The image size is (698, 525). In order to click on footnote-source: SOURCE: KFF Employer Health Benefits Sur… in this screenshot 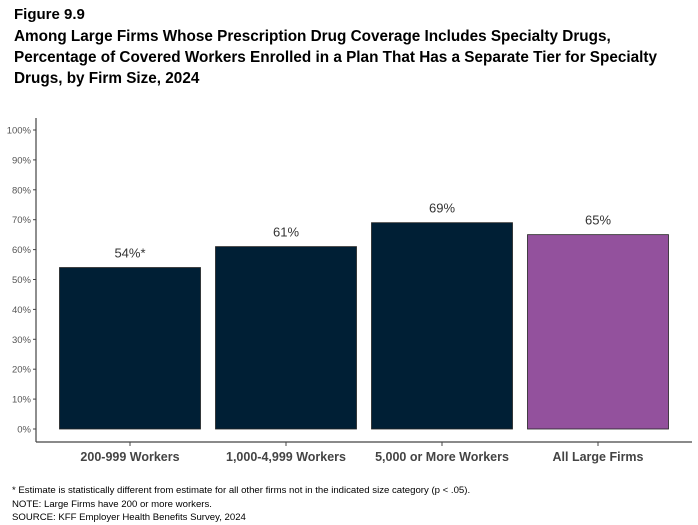, I will do `click(129, 517)`.